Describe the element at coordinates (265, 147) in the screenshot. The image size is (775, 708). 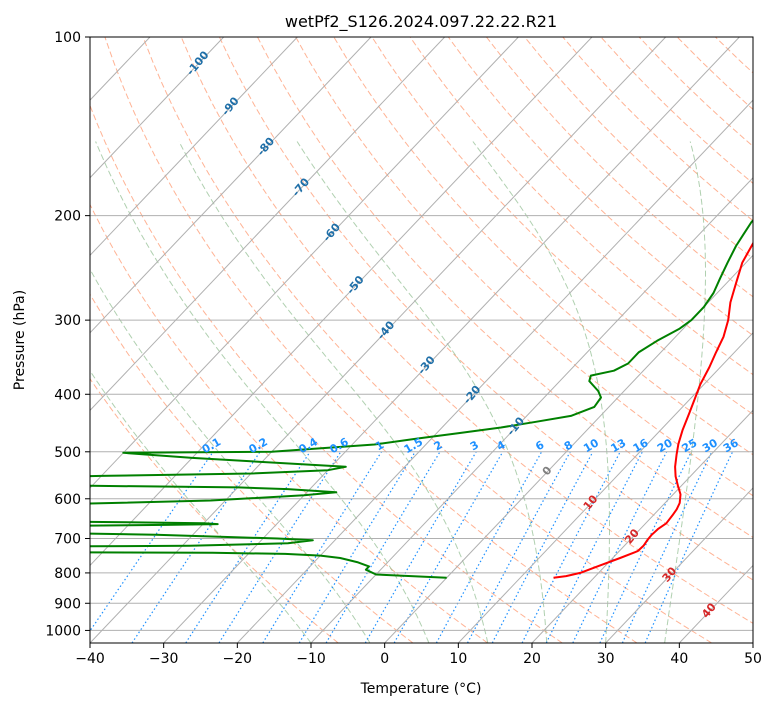
I see `isotherm-label: -80` at that location.